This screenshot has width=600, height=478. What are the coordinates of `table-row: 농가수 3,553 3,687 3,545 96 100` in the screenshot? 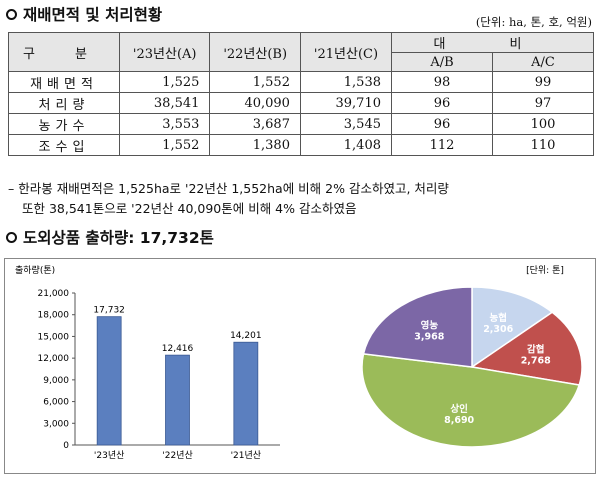 It's located at (301, 124).